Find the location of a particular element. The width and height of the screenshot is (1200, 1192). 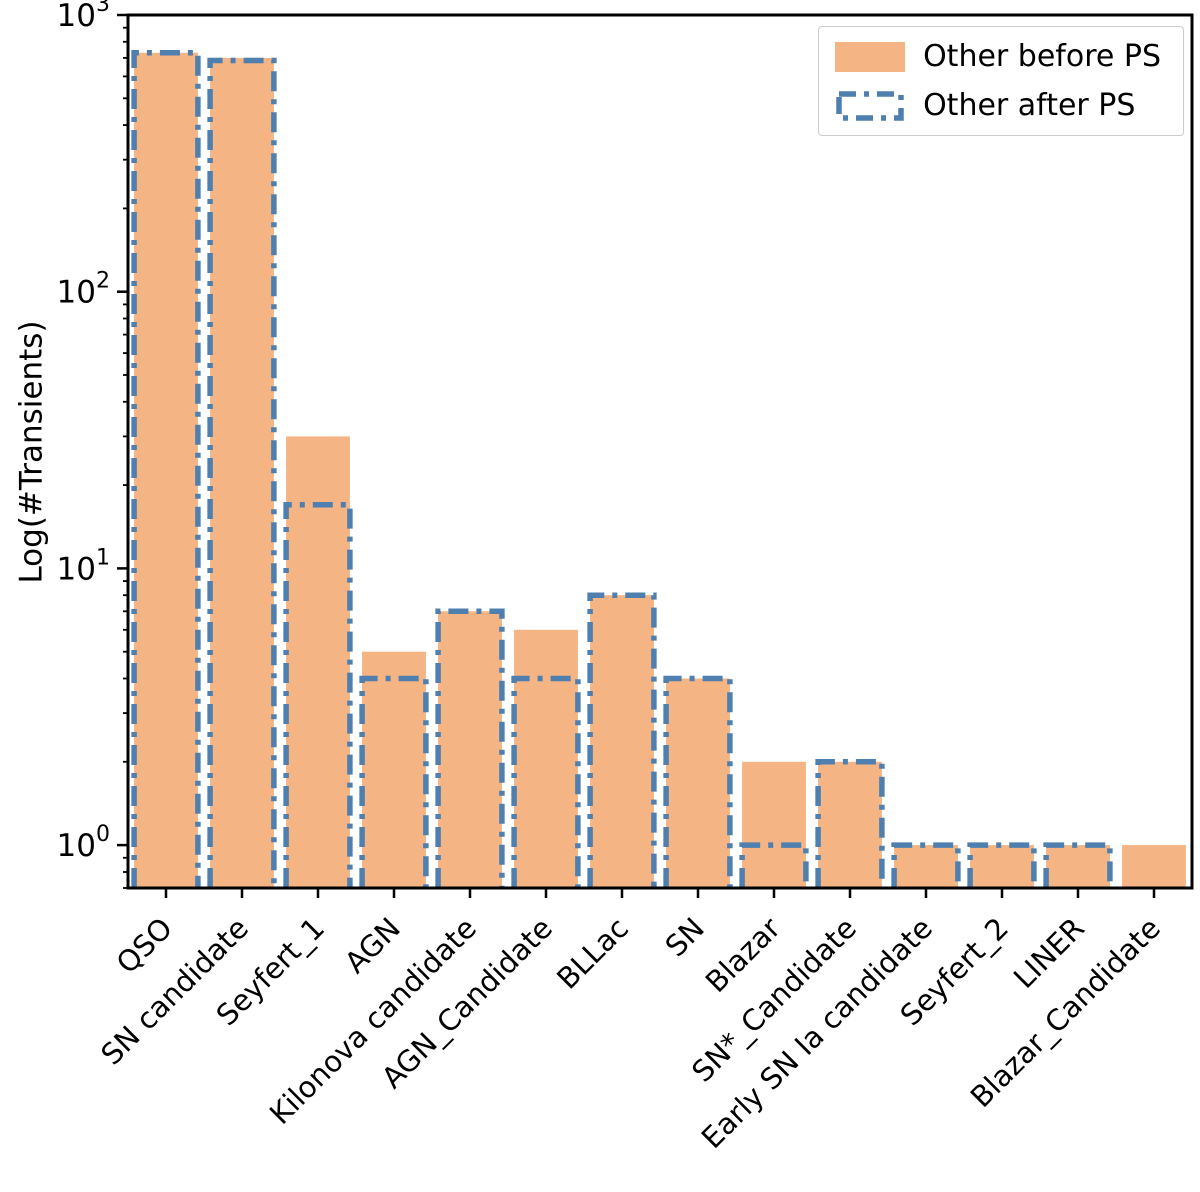

y-major-ticks: 10⁰ 10¹ 10² 103 is located at coordinates (92, 432).